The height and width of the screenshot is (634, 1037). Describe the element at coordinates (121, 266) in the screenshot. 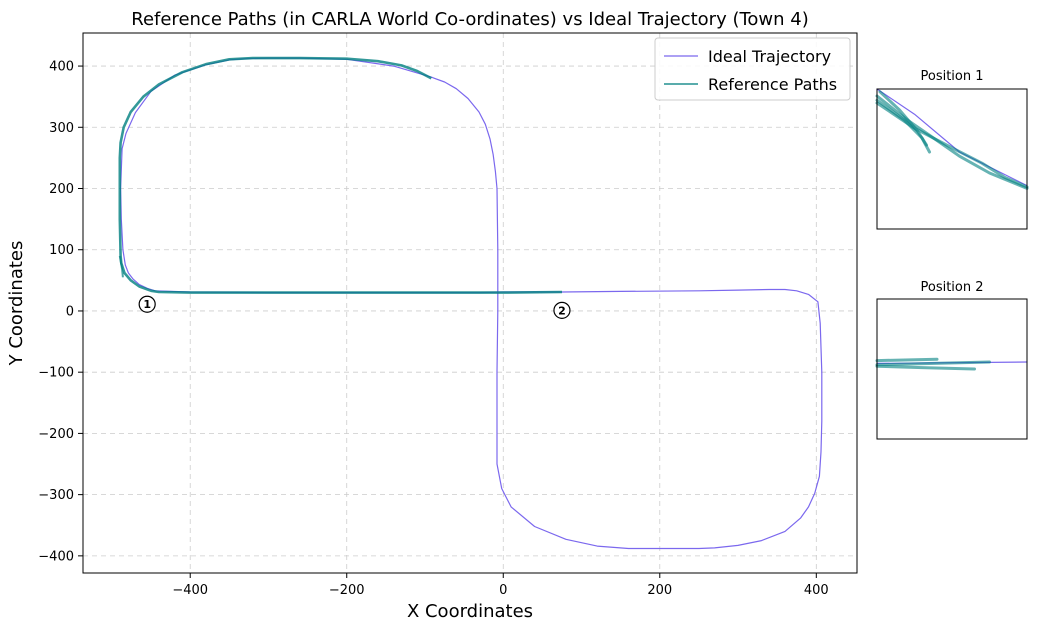

I see `reference-paths-branch` at that location.